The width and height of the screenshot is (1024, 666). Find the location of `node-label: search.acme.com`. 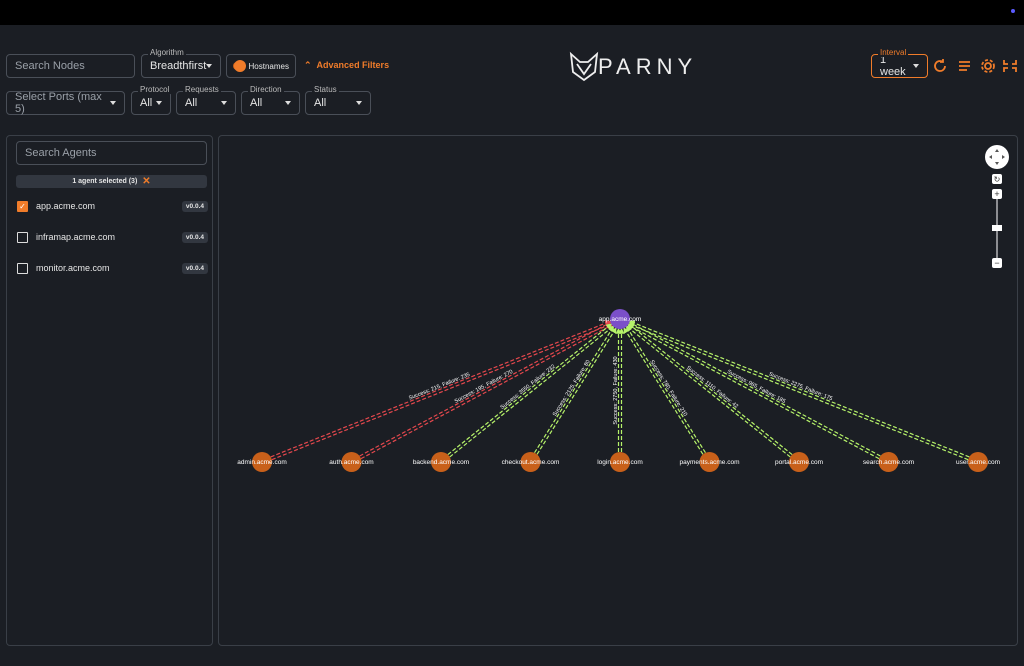

node-label: search.acme.com is located at coordinates (888, 462).